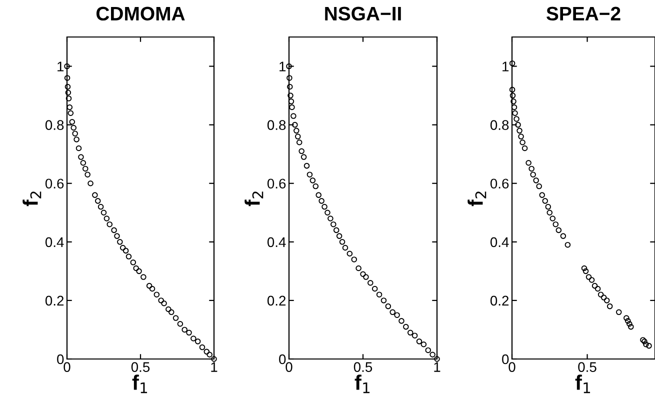 The image size is (655, 409). Describe the element at coordinates (363, 13) in the screenshot. I see `chart-title: NSGA−II` at that location.